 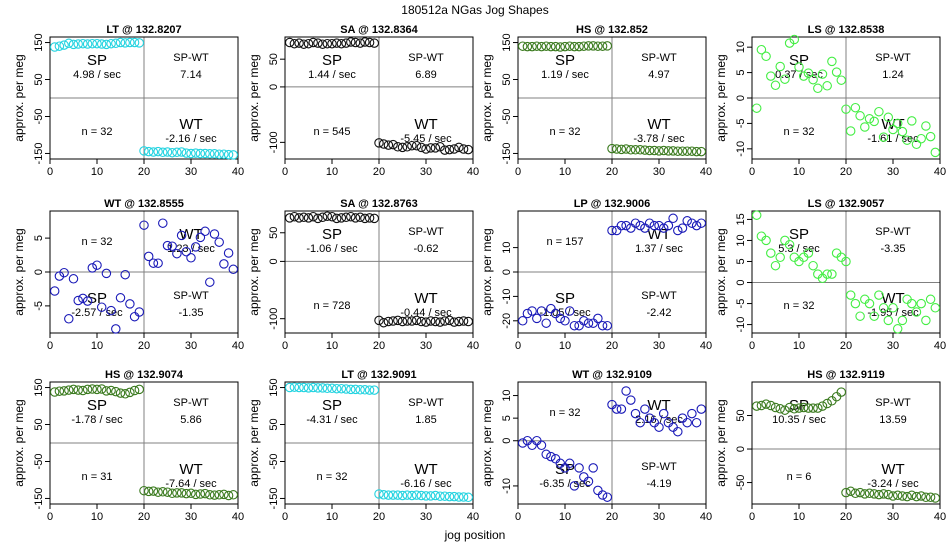 What do you see at coordinates (892, 249) in the screenshot?
I see `spwt-value: -3.35` at bounding box center [892, 249].